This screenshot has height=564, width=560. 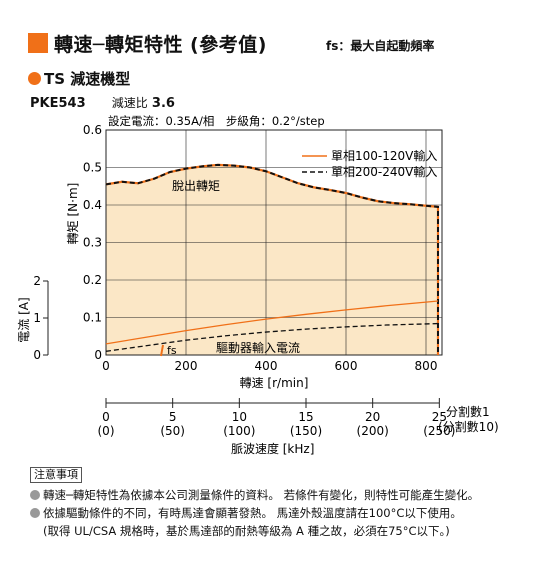 I want to click on pulse-tick-label: 10, so click(x=239, y=417).